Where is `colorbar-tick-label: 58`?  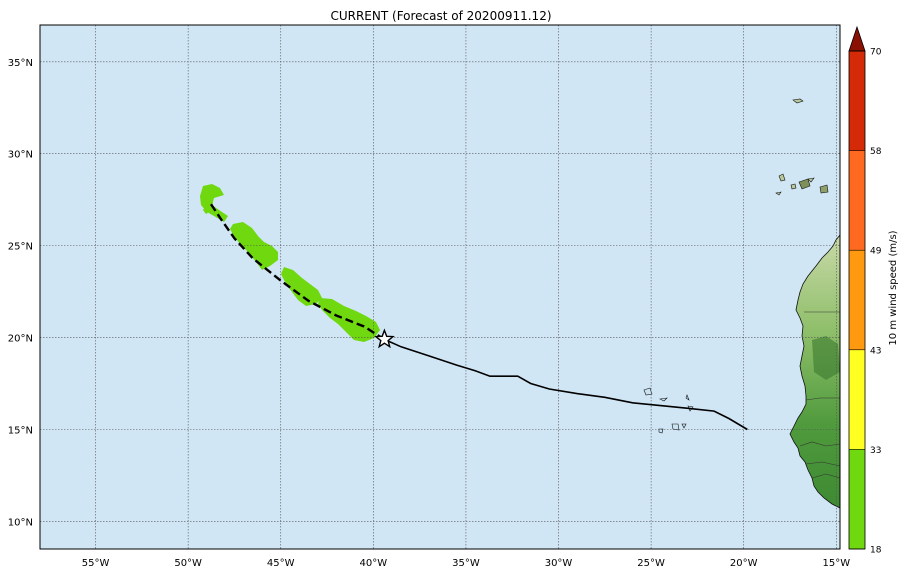 colorbar-tick-label: 58 is located at coordinates (876, 152).